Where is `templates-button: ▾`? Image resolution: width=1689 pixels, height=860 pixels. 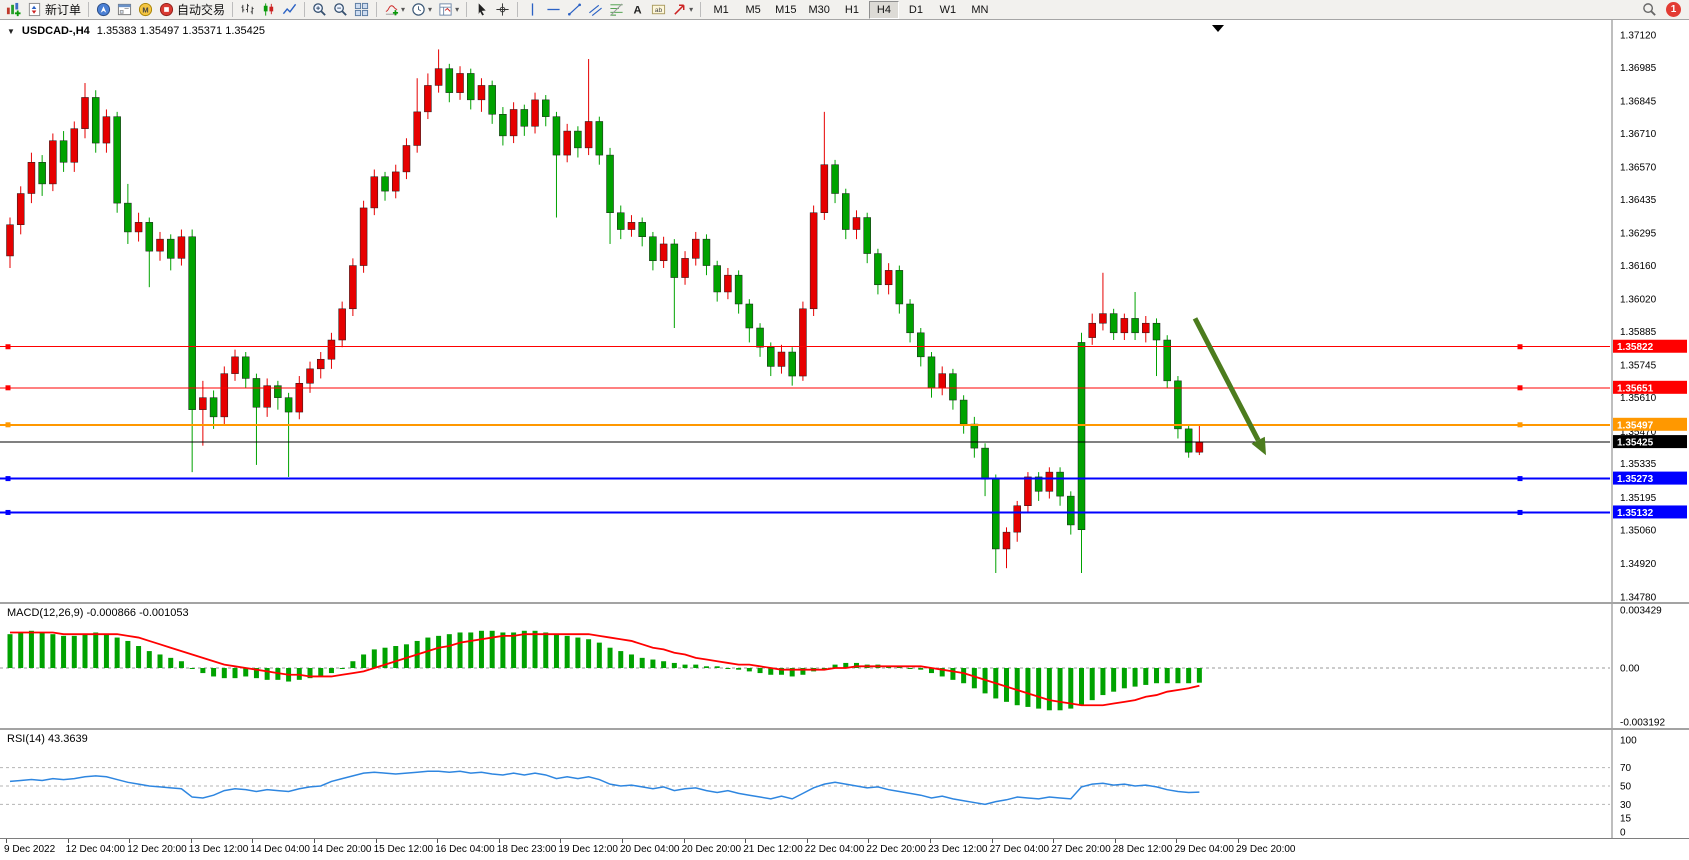 templates-button: ▾ is located at coordinates (448, 10).